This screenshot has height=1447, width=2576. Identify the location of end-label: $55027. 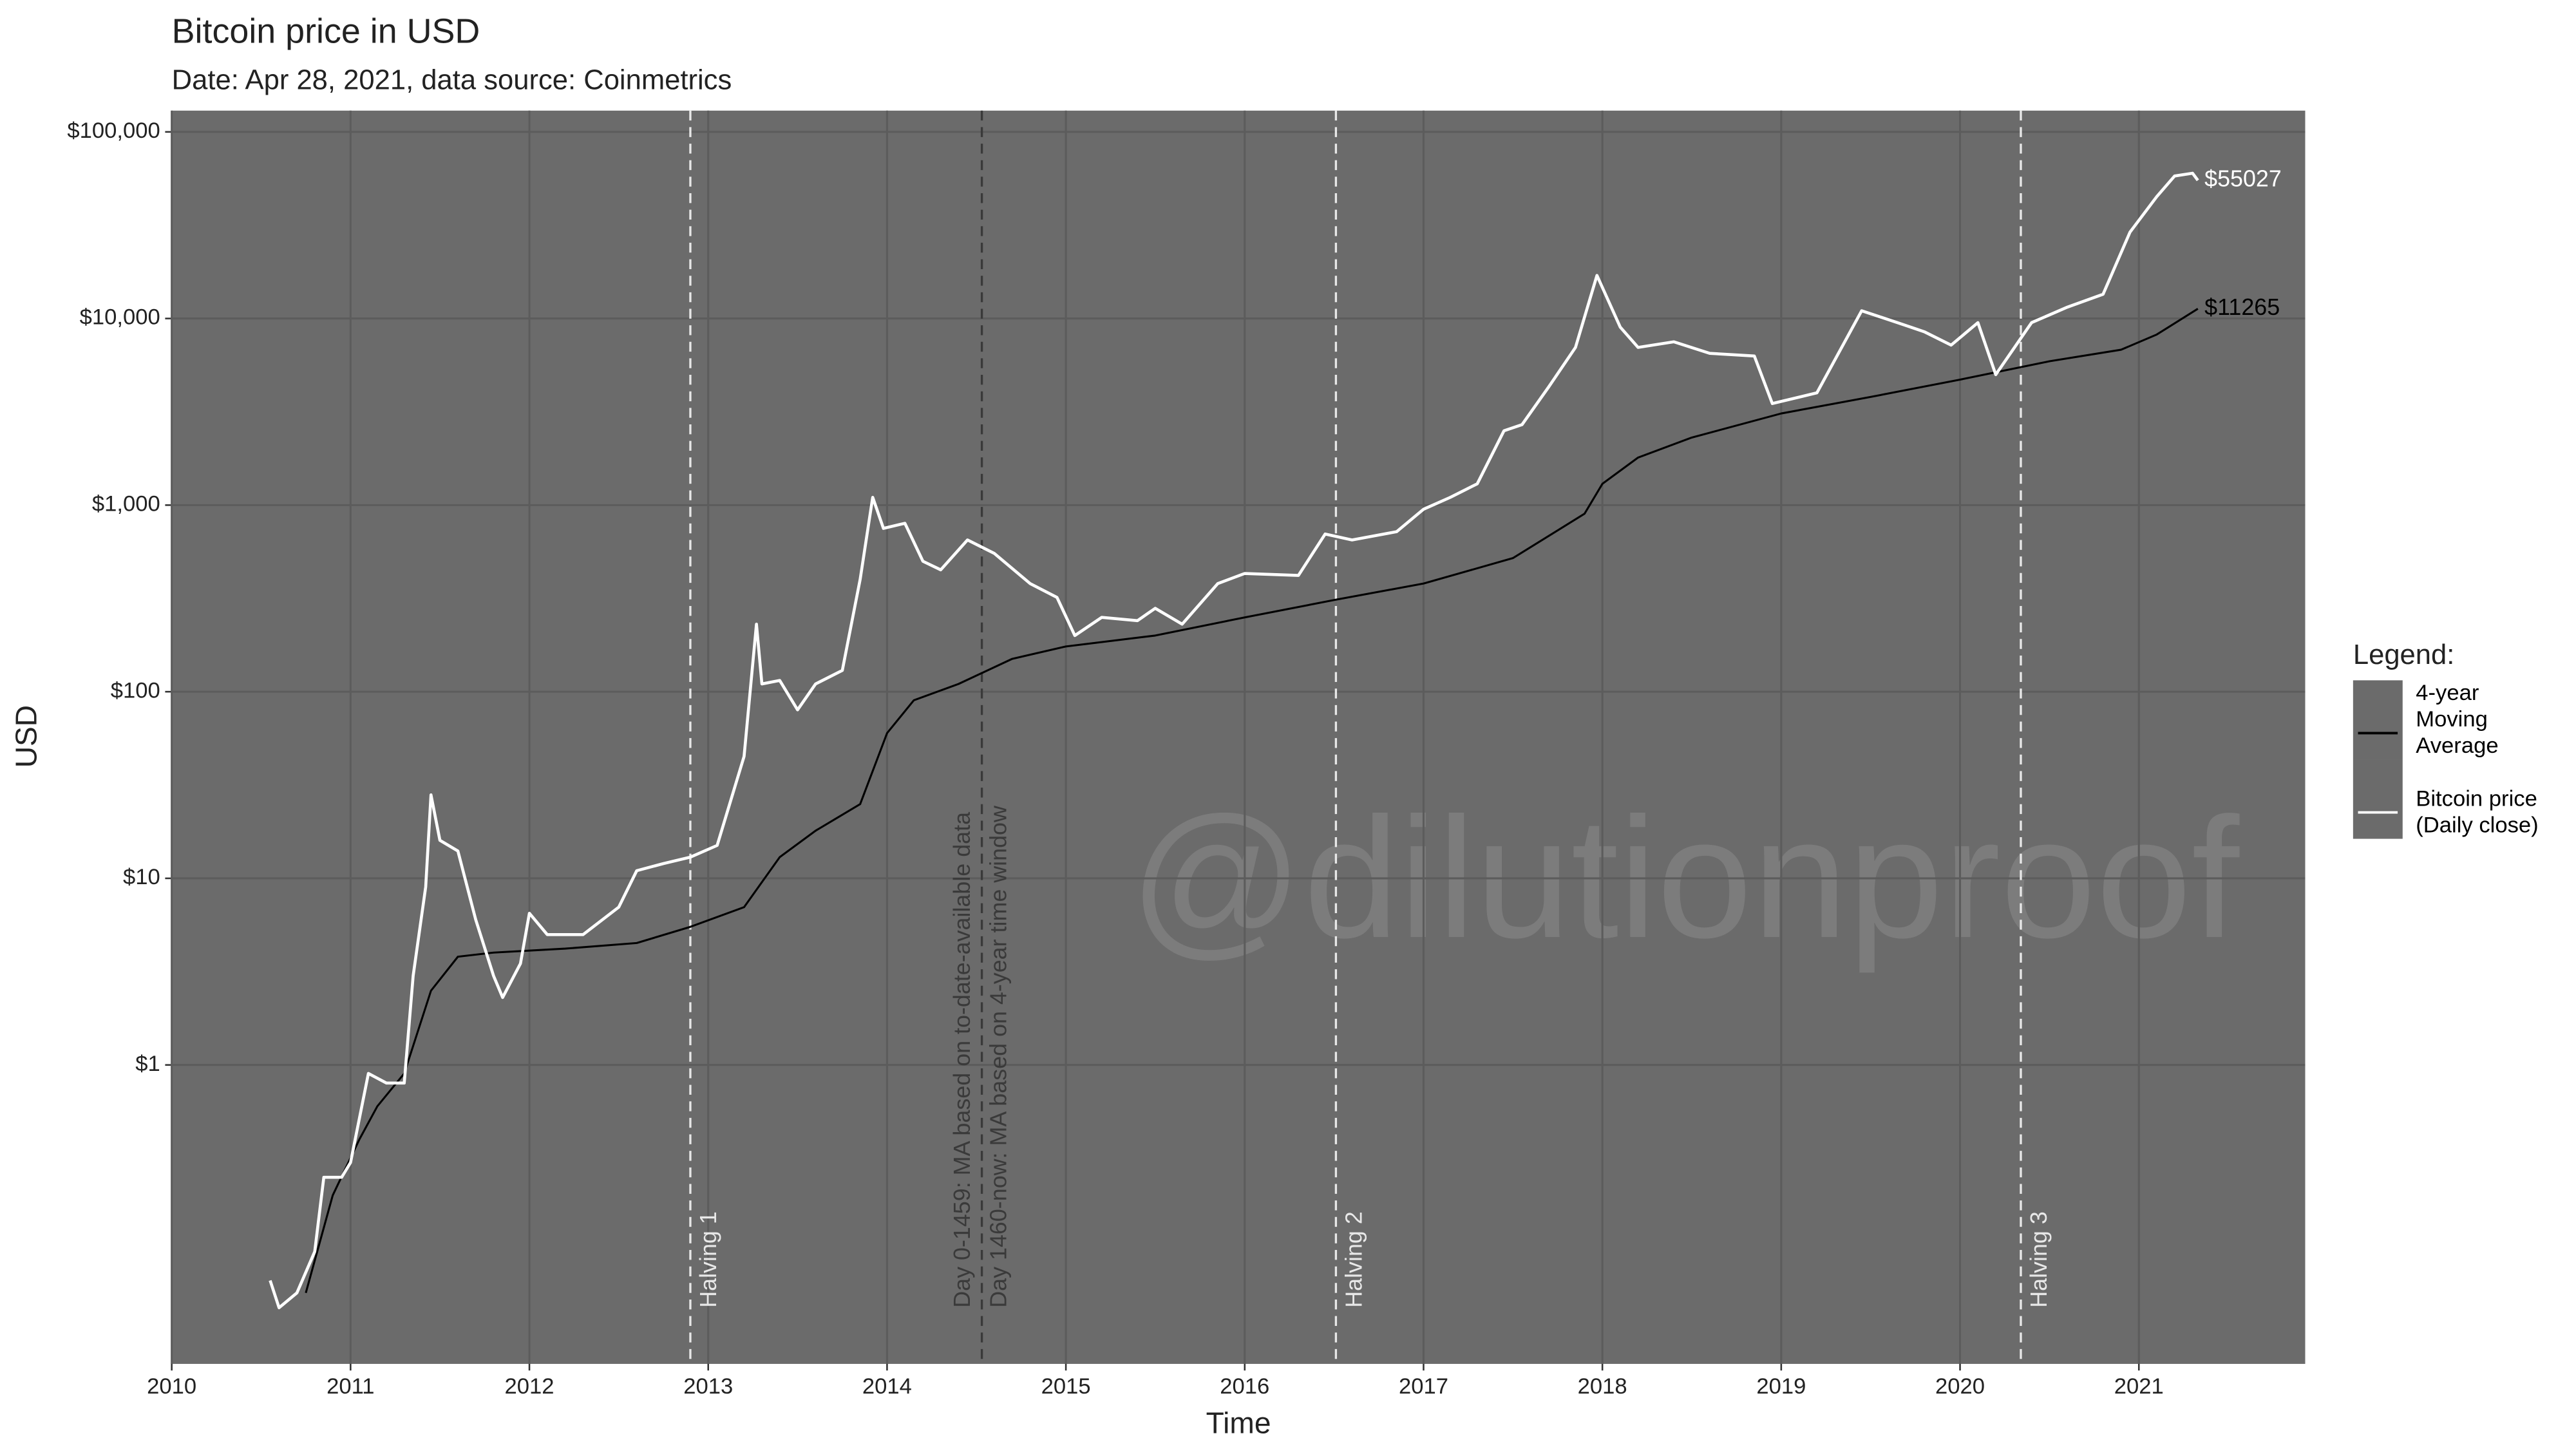
(2243, 178).